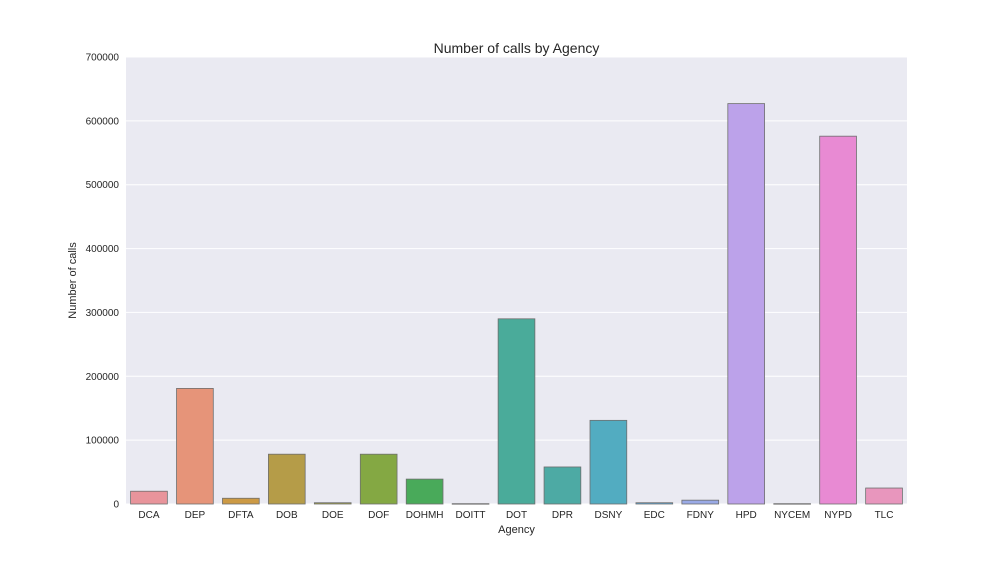  I want to click on x-tick-label: DPR, so click(562, 515).